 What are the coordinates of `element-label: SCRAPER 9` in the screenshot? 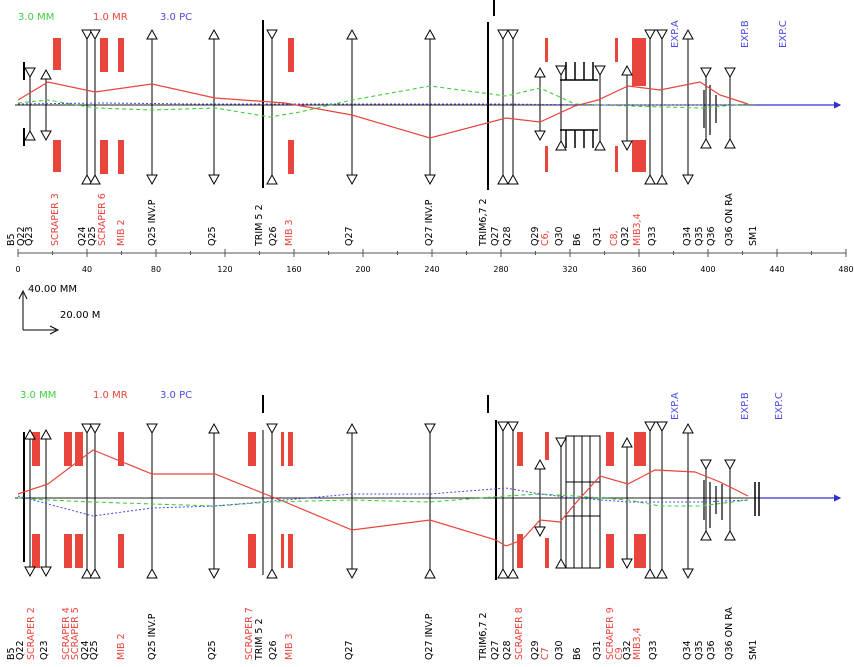 It's located at (610, 633).